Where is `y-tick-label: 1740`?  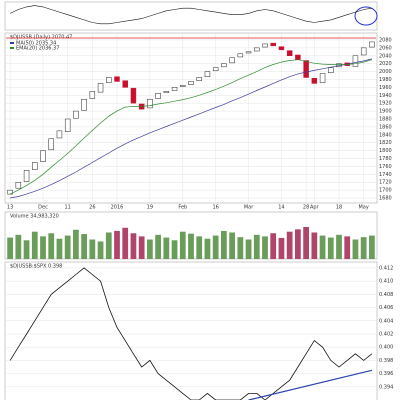
y-tick-label: 1740 is located at coordinates (385, 175).